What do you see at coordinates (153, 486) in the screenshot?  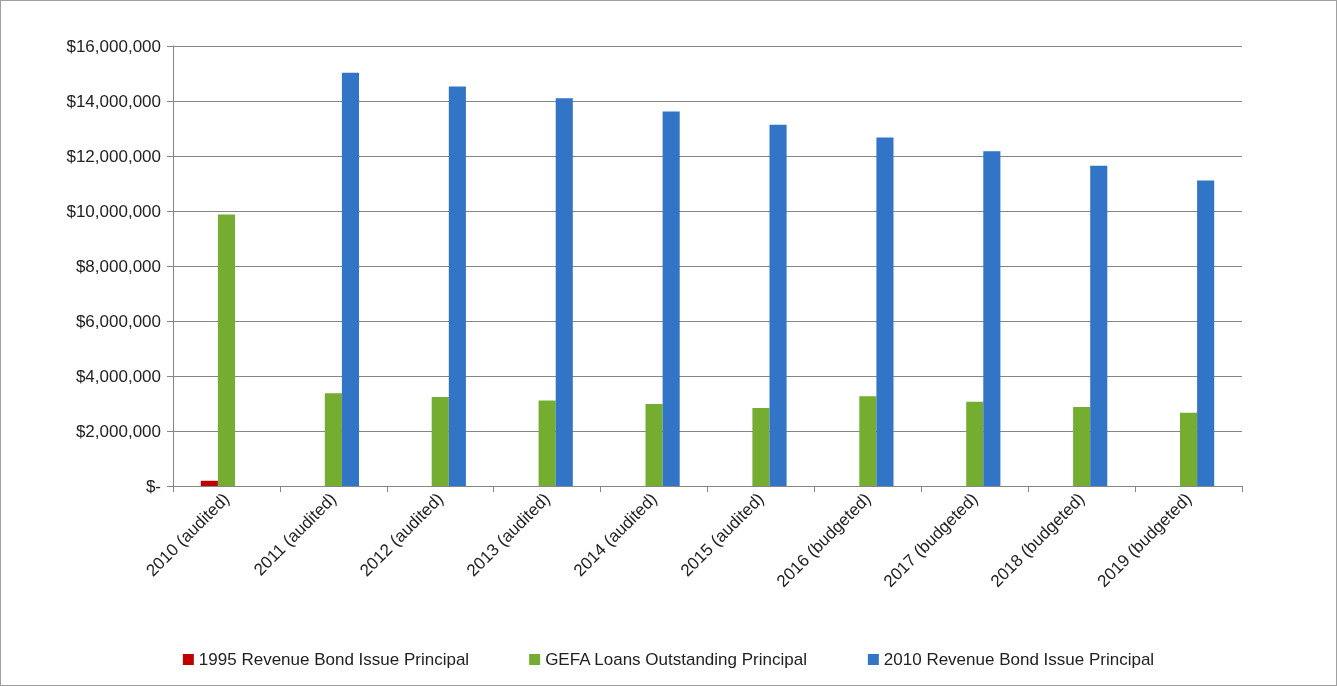 I see `y-tick-label: $-` at bounding box center [153, 486].